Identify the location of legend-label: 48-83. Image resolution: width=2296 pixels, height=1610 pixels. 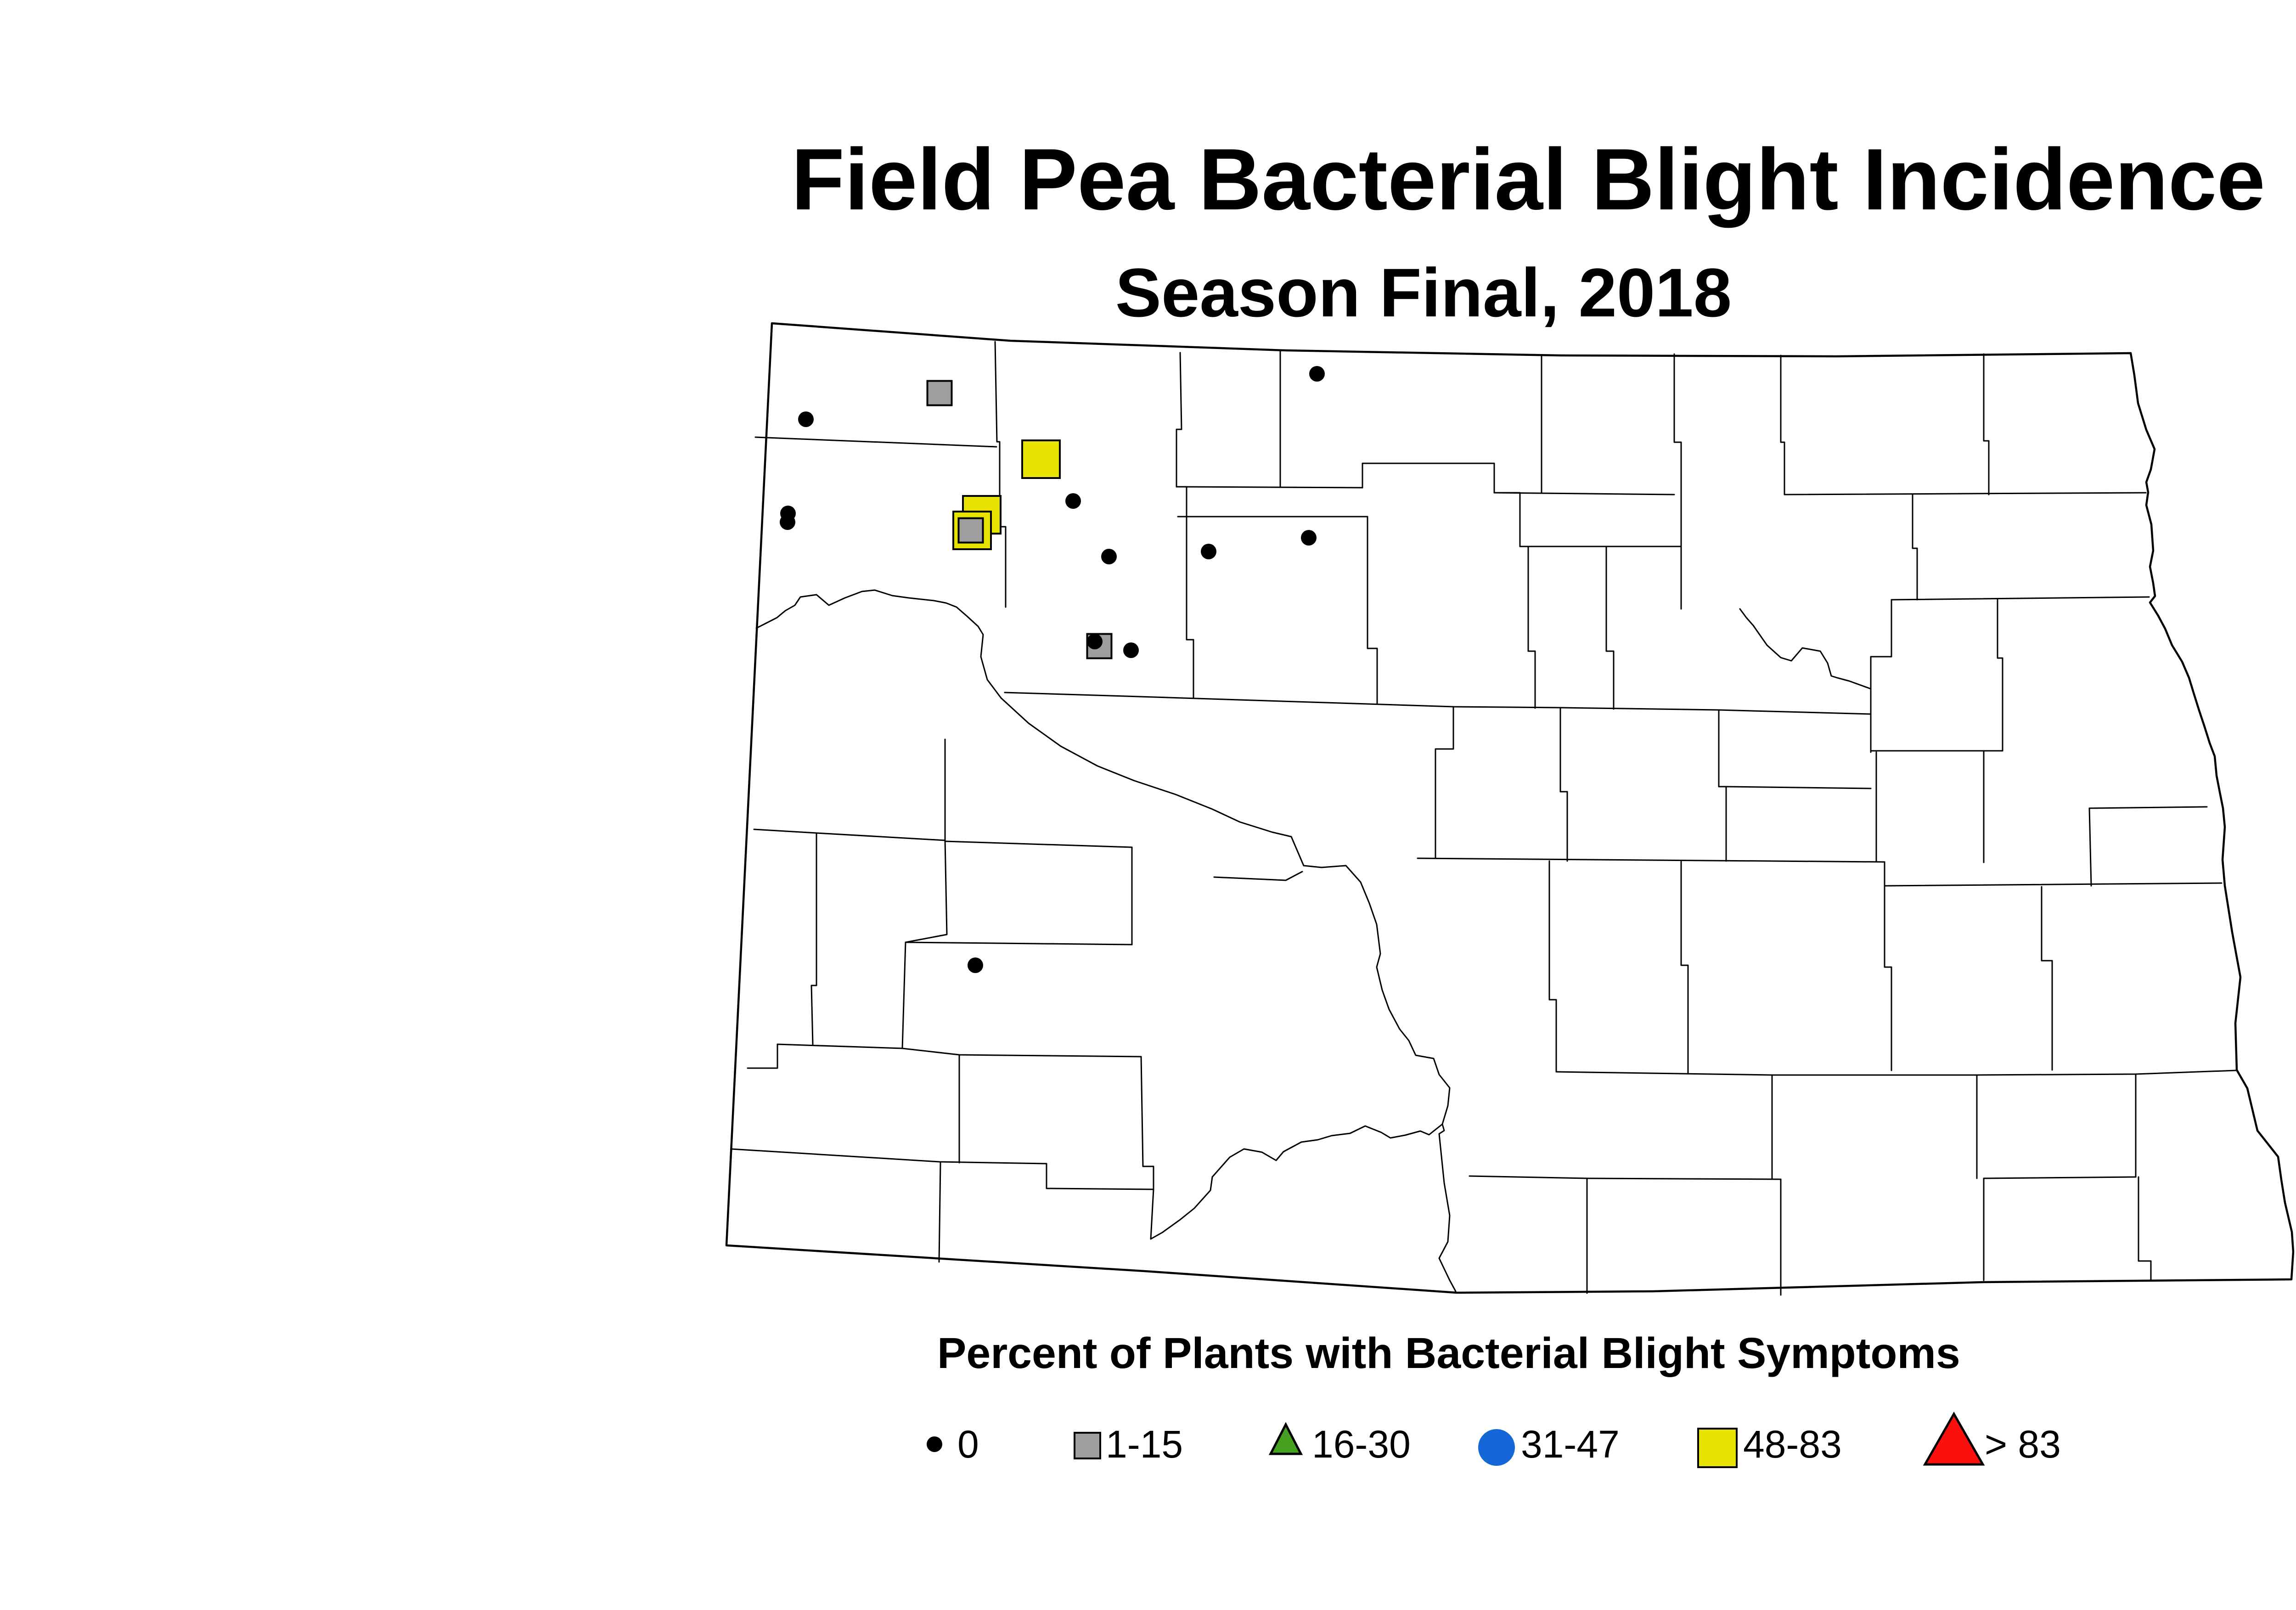
(1792, 1445).